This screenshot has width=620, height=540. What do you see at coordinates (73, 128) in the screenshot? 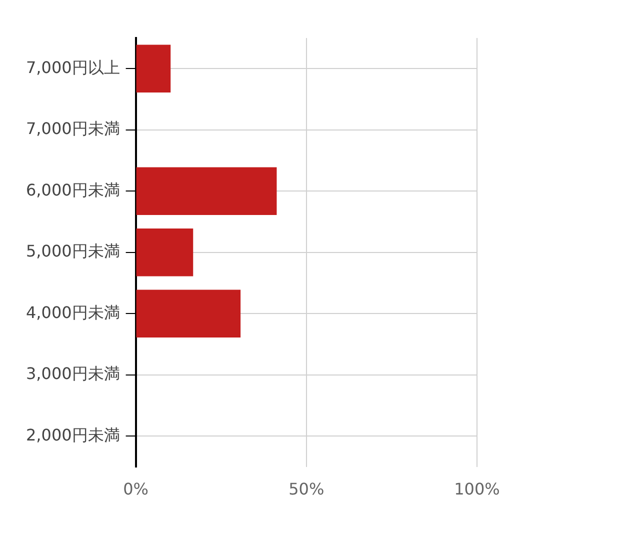
I see `y-tick-label: 7,000円未満` at bounding box center [73, 128].